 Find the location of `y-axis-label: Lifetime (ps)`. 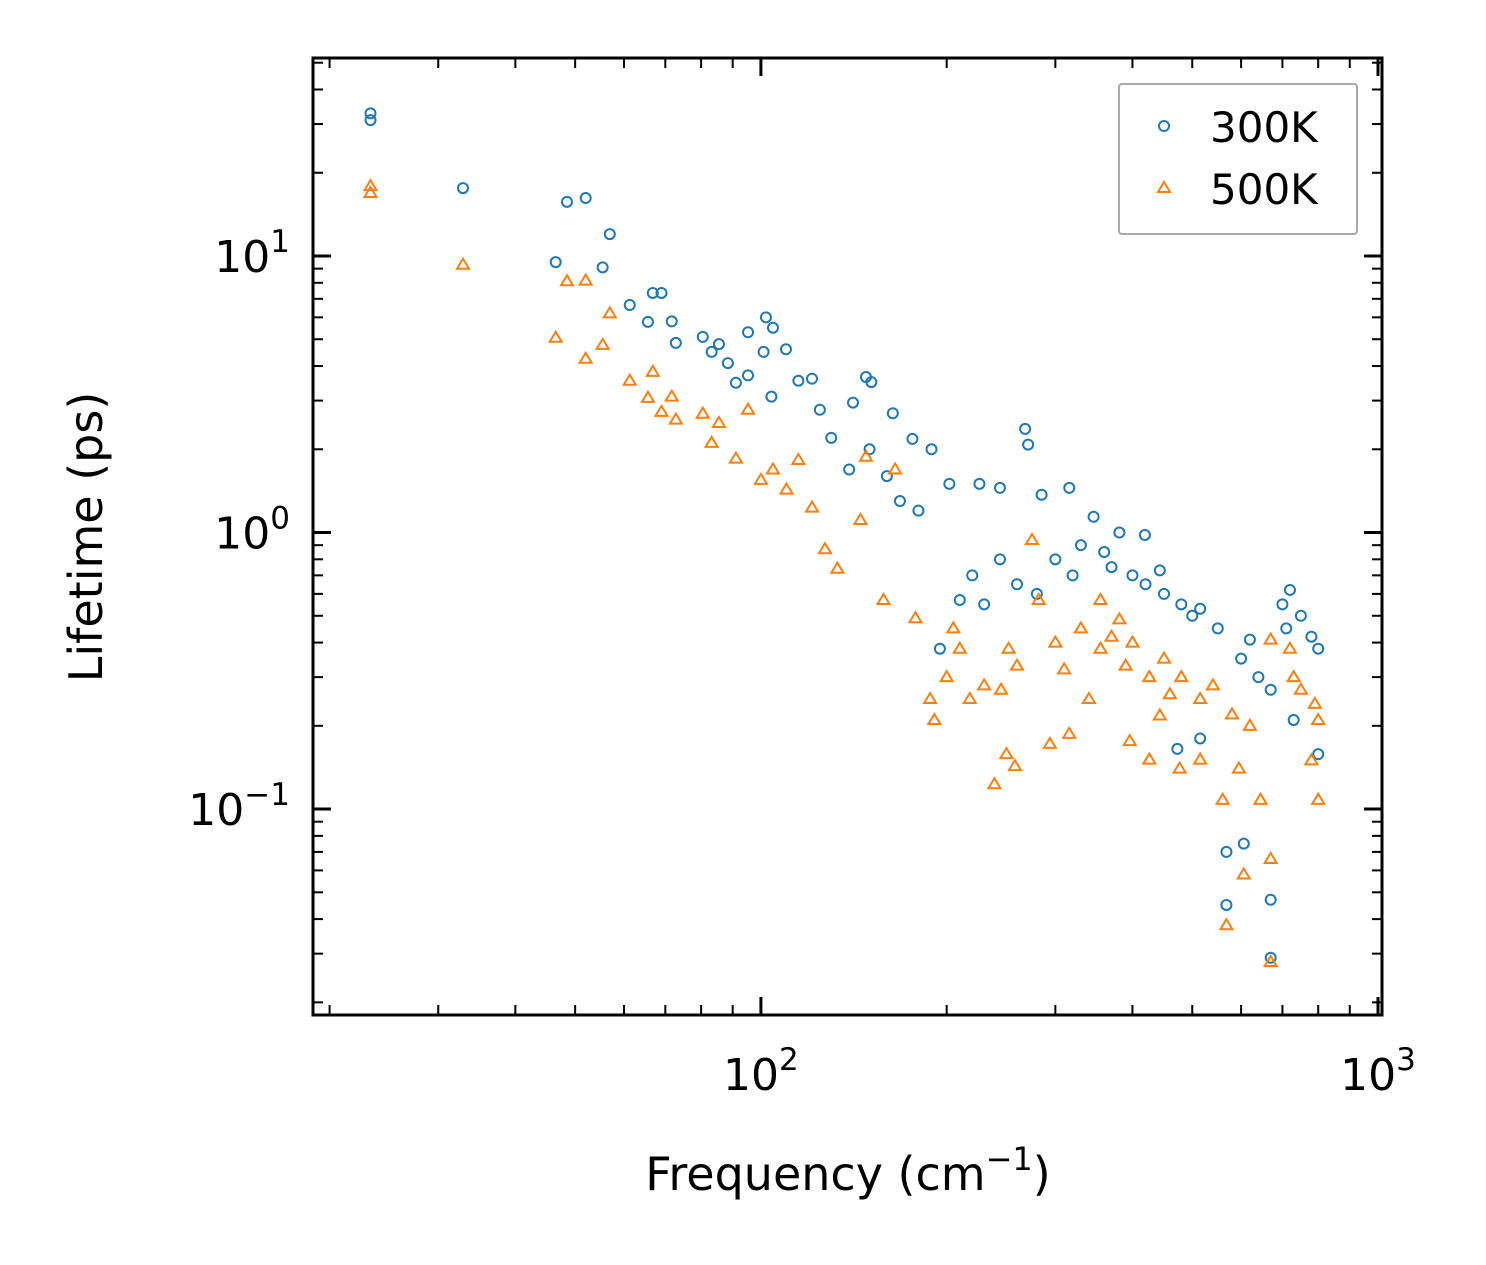

y-axis-label: Lifetime (ps) is located at coordinates (86, 537).